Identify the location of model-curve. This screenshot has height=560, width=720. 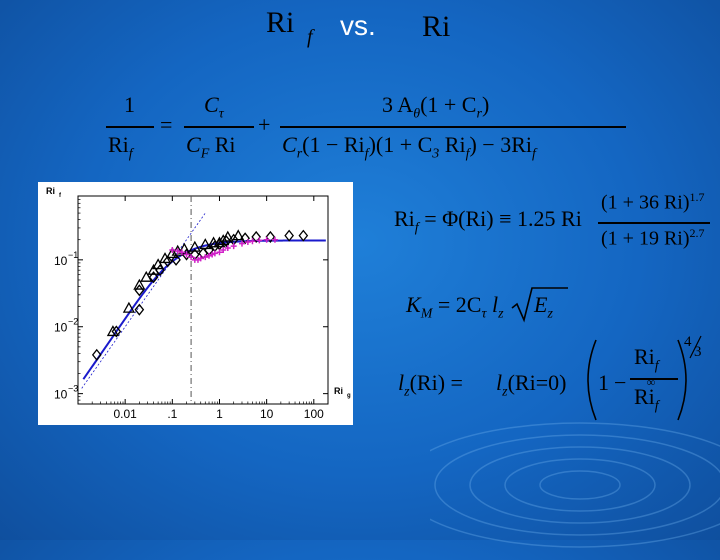
(204, 309).